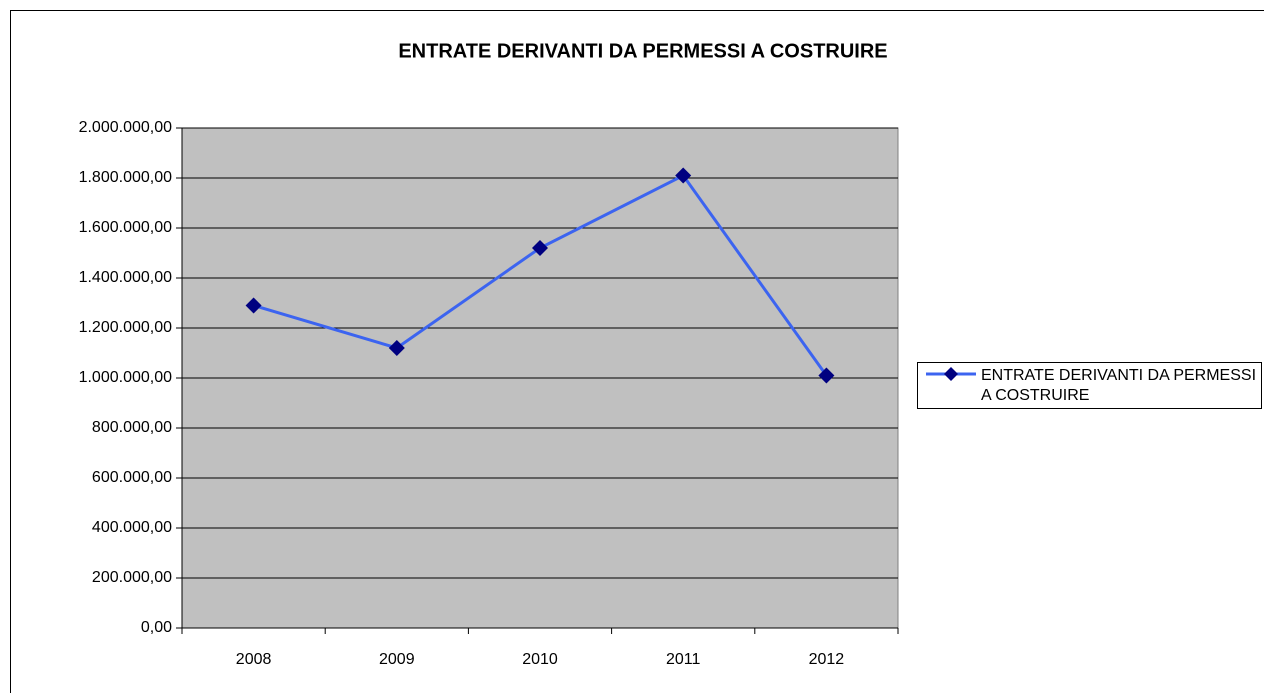 This screenshot has width=1264, height=693. What do you see at coordinates (132, 527) in the screenshot?
I see `y-tick-label: 400.000,00` at bounding box center [132, 527].